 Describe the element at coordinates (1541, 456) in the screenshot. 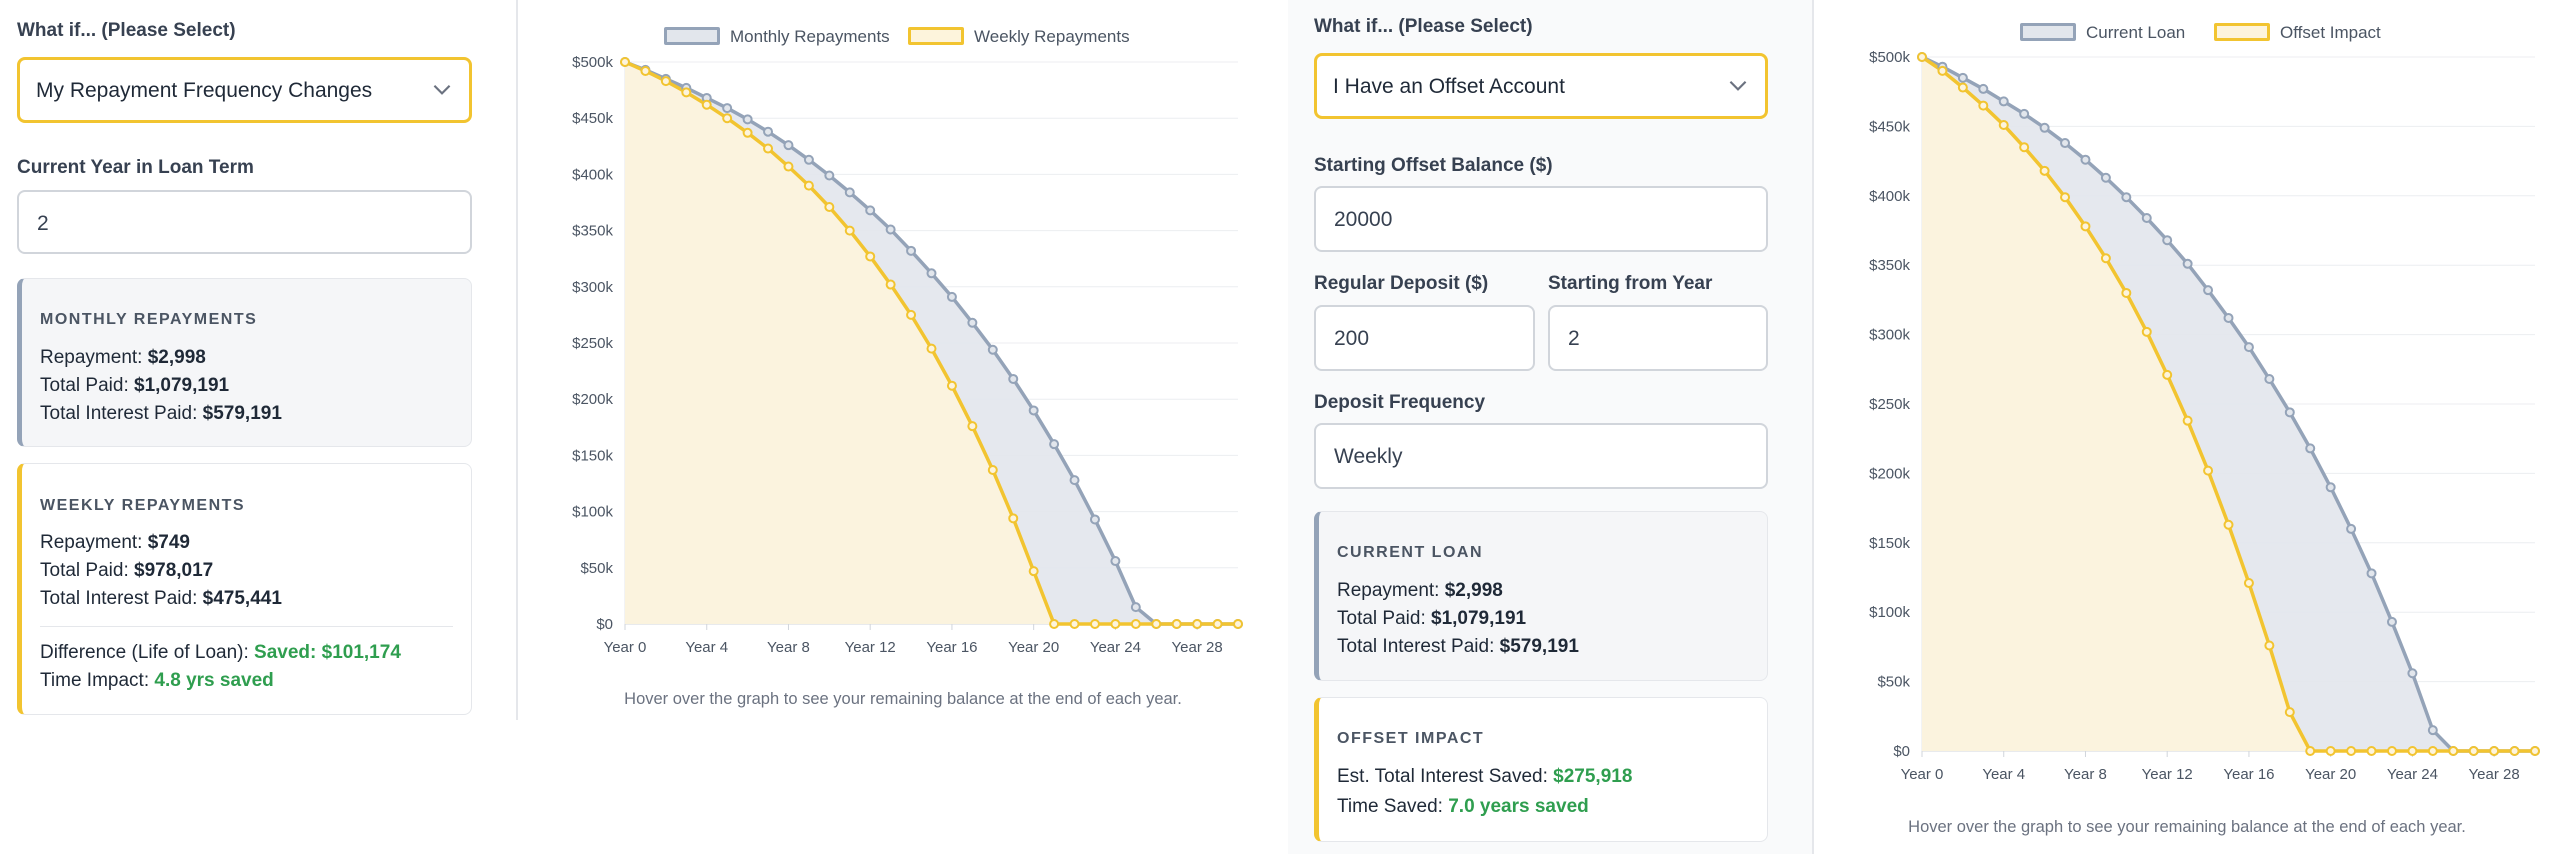

I see `deposit-frequency-select: Weekly` at that location.